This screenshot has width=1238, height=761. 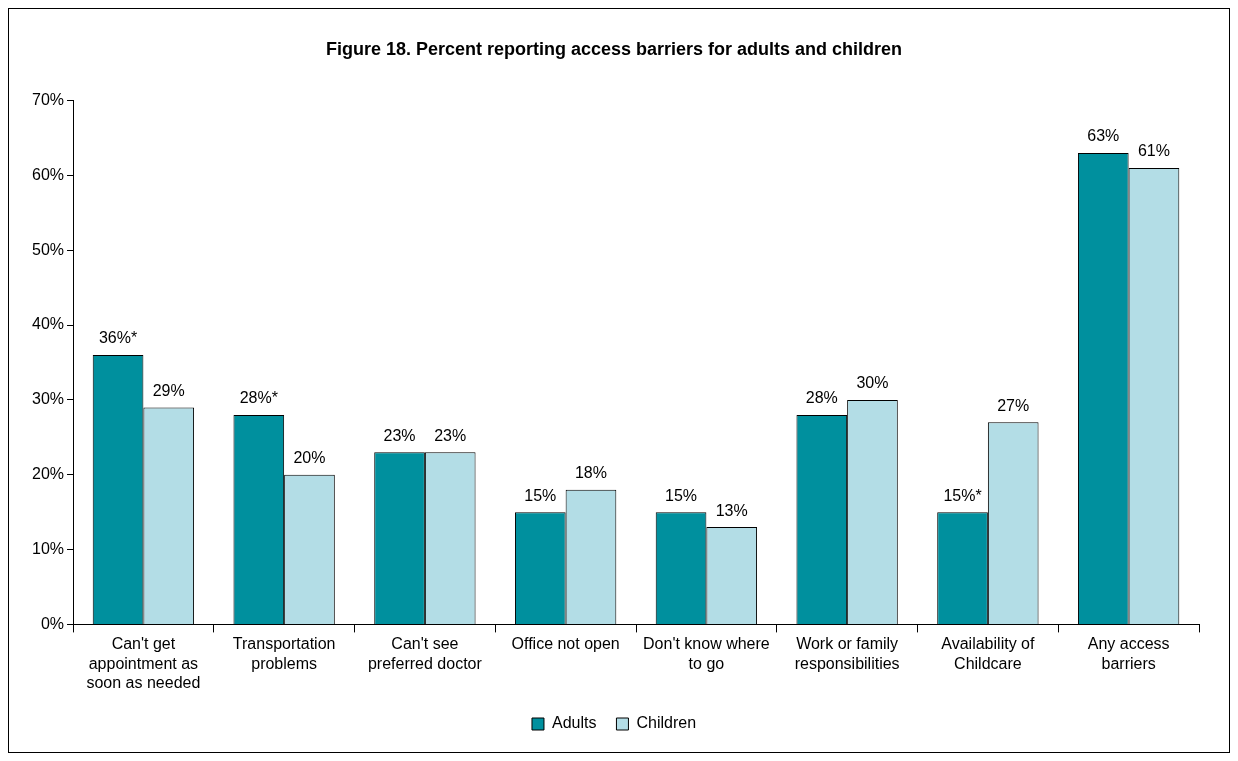 What do you see at coordinates (666, 723) in the screenshot?
I see `legend-label: Children` at bounding box center [666, 723].